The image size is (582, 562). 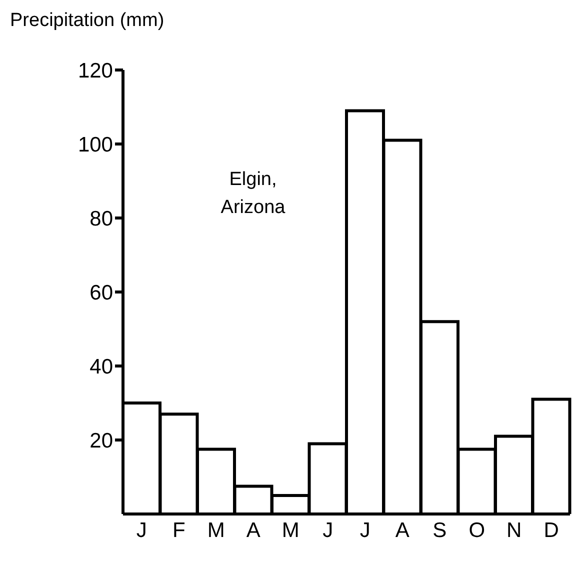 I want to click on y-tick-label: 40, so click(x=101, y=366).